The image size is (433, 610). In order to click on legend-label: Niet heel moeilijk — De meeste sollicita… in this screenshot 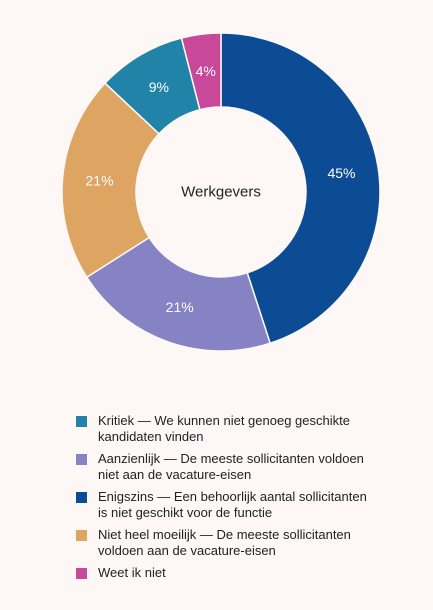, I will do `click(224, 542)`.